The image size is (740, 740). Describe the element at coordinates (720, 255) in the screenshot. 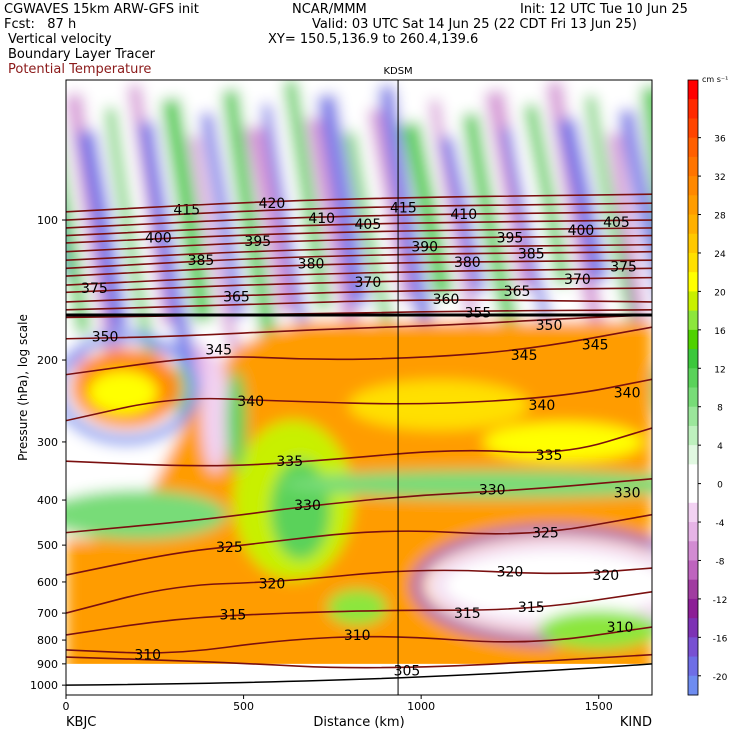

I see `colorbar-tick-label: 24` at that location.